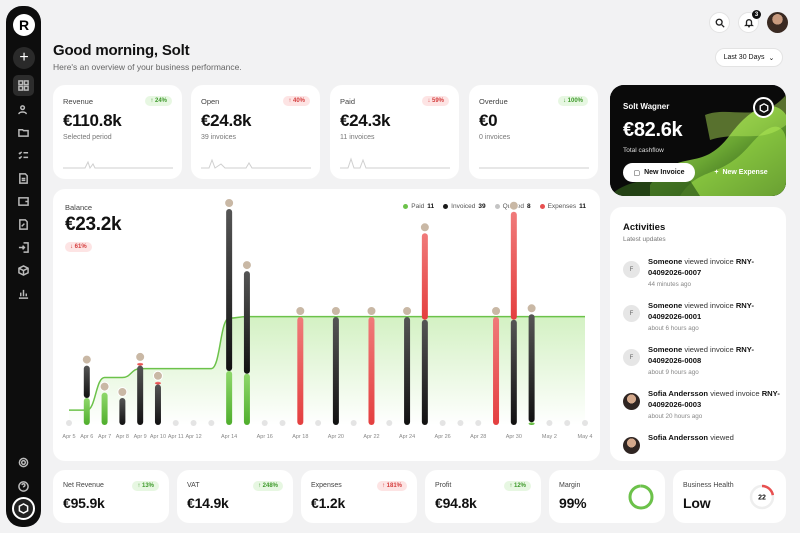 The height and width of the screenshot is (533, 800). Describe the element at coordinates (708, 485) in the screenshot. I see `metric-label: Business Health` at that location.